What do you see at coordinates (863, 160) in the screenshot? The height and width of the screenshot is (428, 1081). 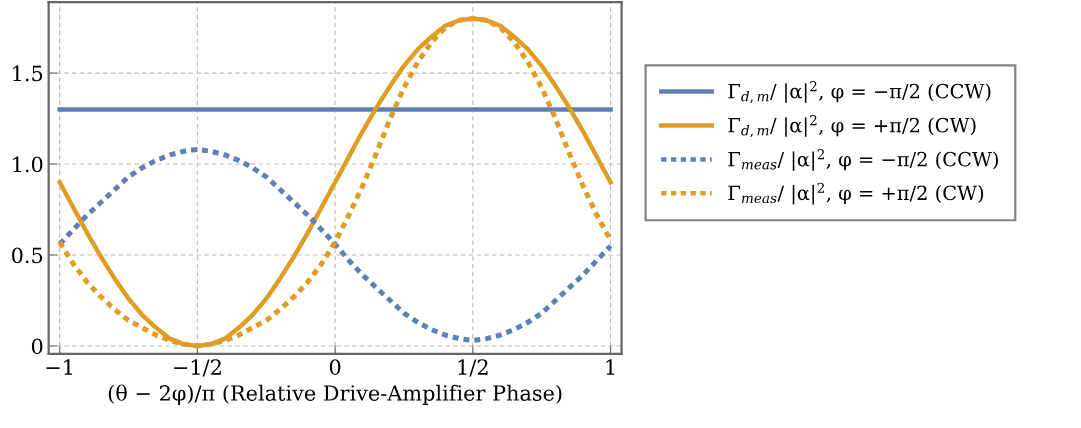 I see `legend-label: Γ$_{meas}$/ |α|$^{2}$, φ = −π/2 (CCW)` at bounding box center [863, 160].